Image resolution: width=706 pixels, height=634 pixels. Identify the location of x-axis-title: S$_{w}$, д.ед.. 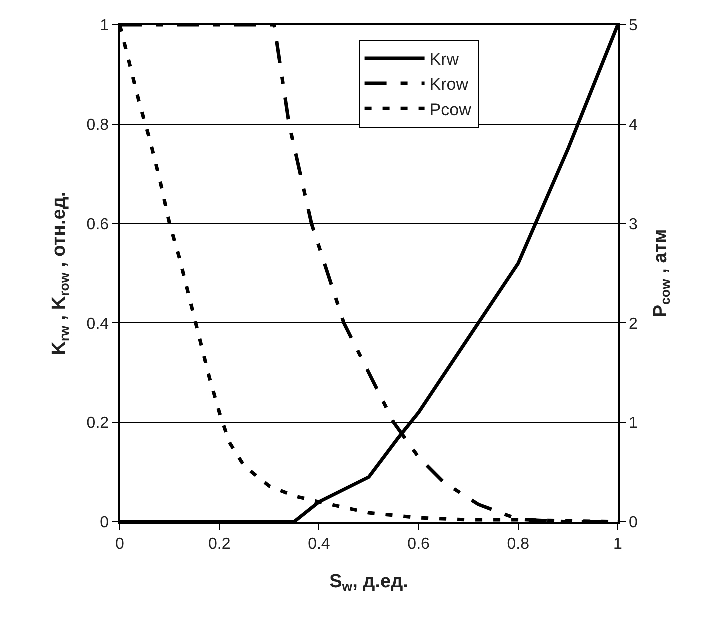
(369, 582).